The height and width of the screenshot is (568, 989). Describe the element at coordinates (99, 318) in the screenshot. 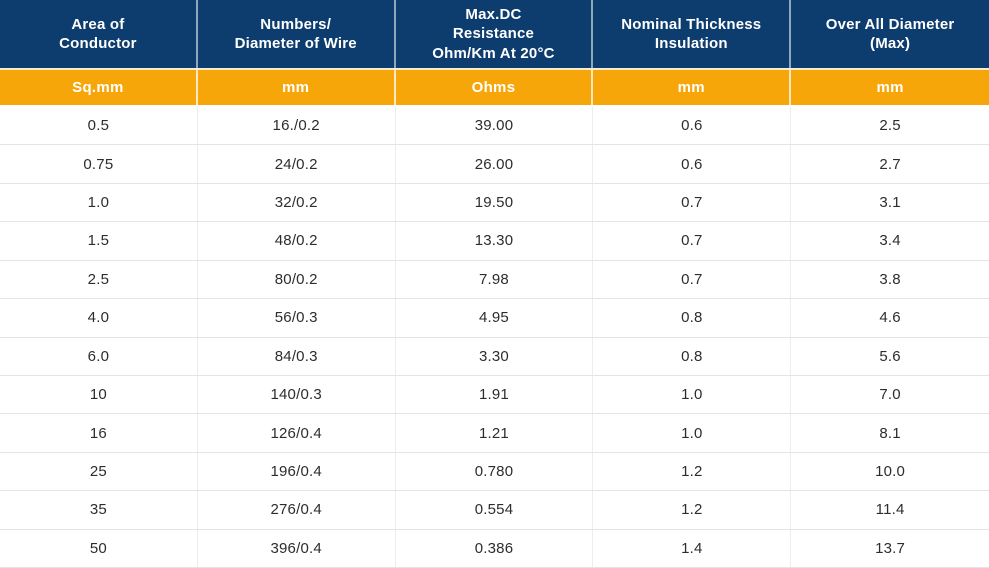

I see `table-cell: 4.0` at that location.